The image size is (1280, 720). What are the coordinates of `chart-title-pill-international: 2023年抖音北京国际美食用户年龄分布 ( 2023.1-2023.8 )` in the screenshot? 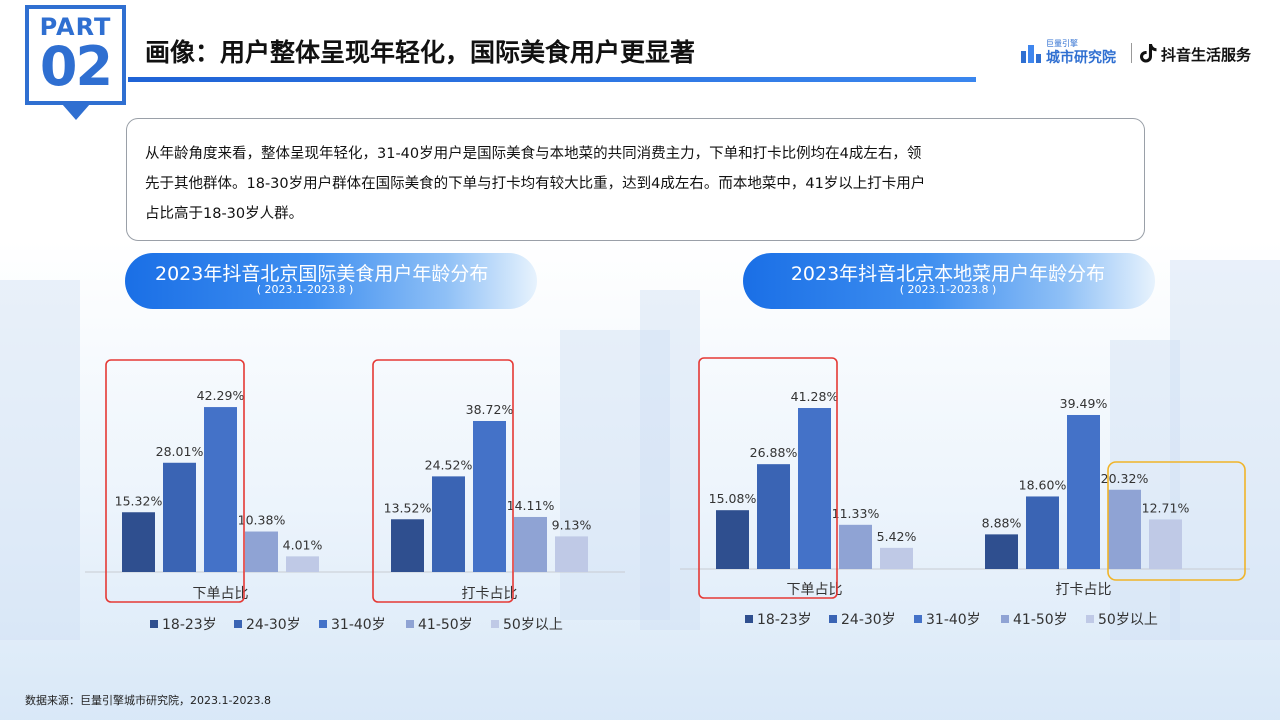 It's located at (331, 281).